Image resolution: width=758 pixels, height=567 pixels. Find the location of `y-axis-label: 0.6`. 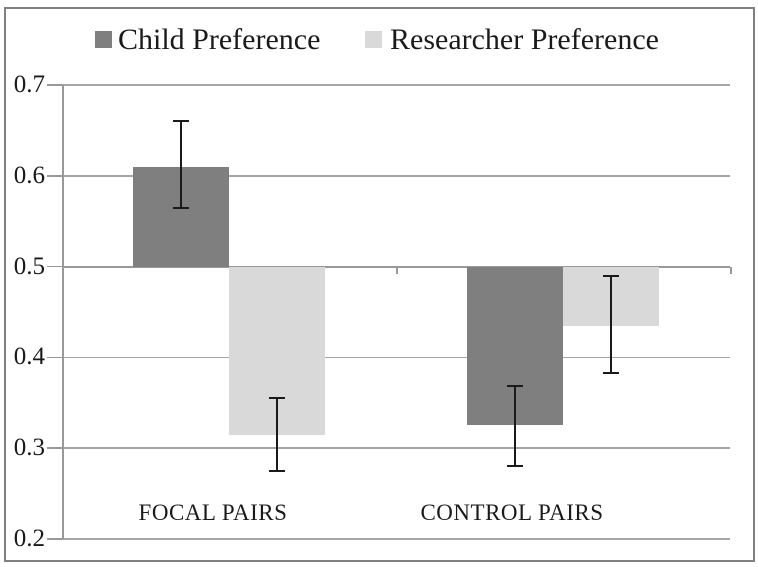

y-axis-label: 0.6 is located at coordinates (29, 175).